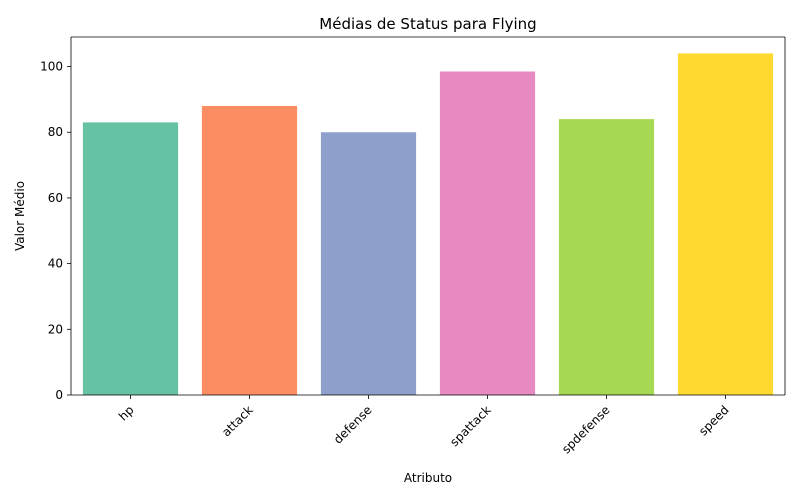 The width and height of the screenshot is (800, 500). Describe the element at coordinates (130, 258) in the screenshot. I see `bar-hp` at that location.